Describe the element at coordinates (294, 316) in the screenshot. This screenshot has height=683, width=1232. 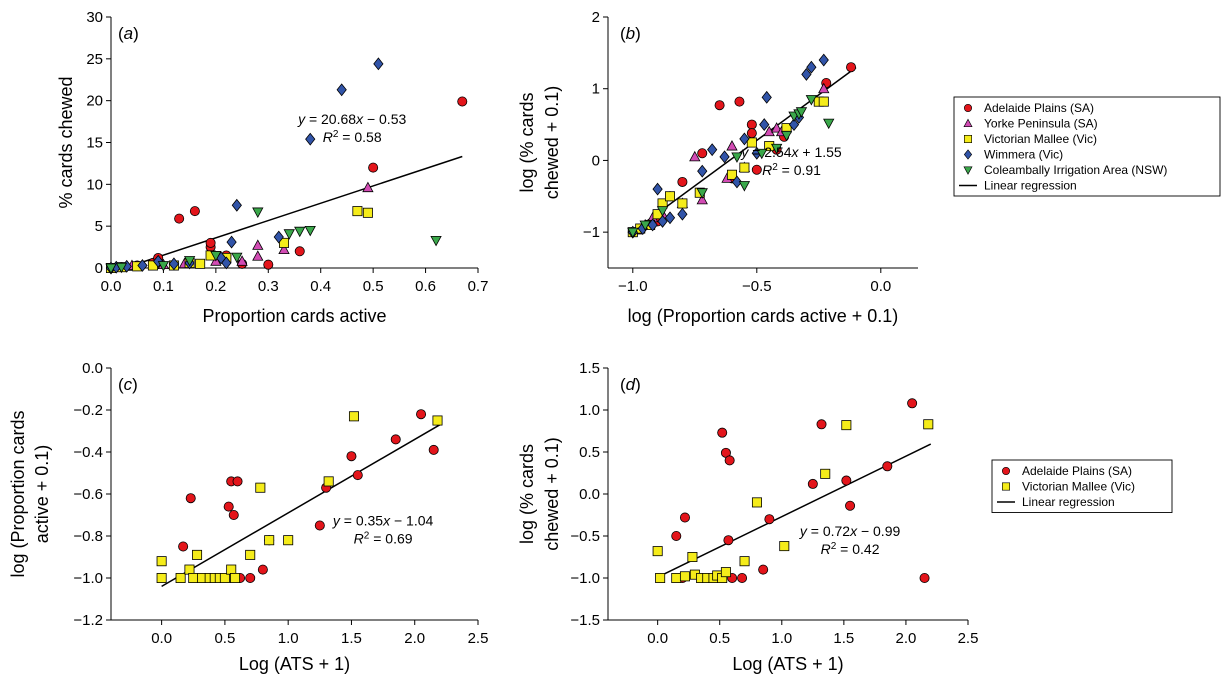
I see `x-axis-label: Proportion cards active` at that location.